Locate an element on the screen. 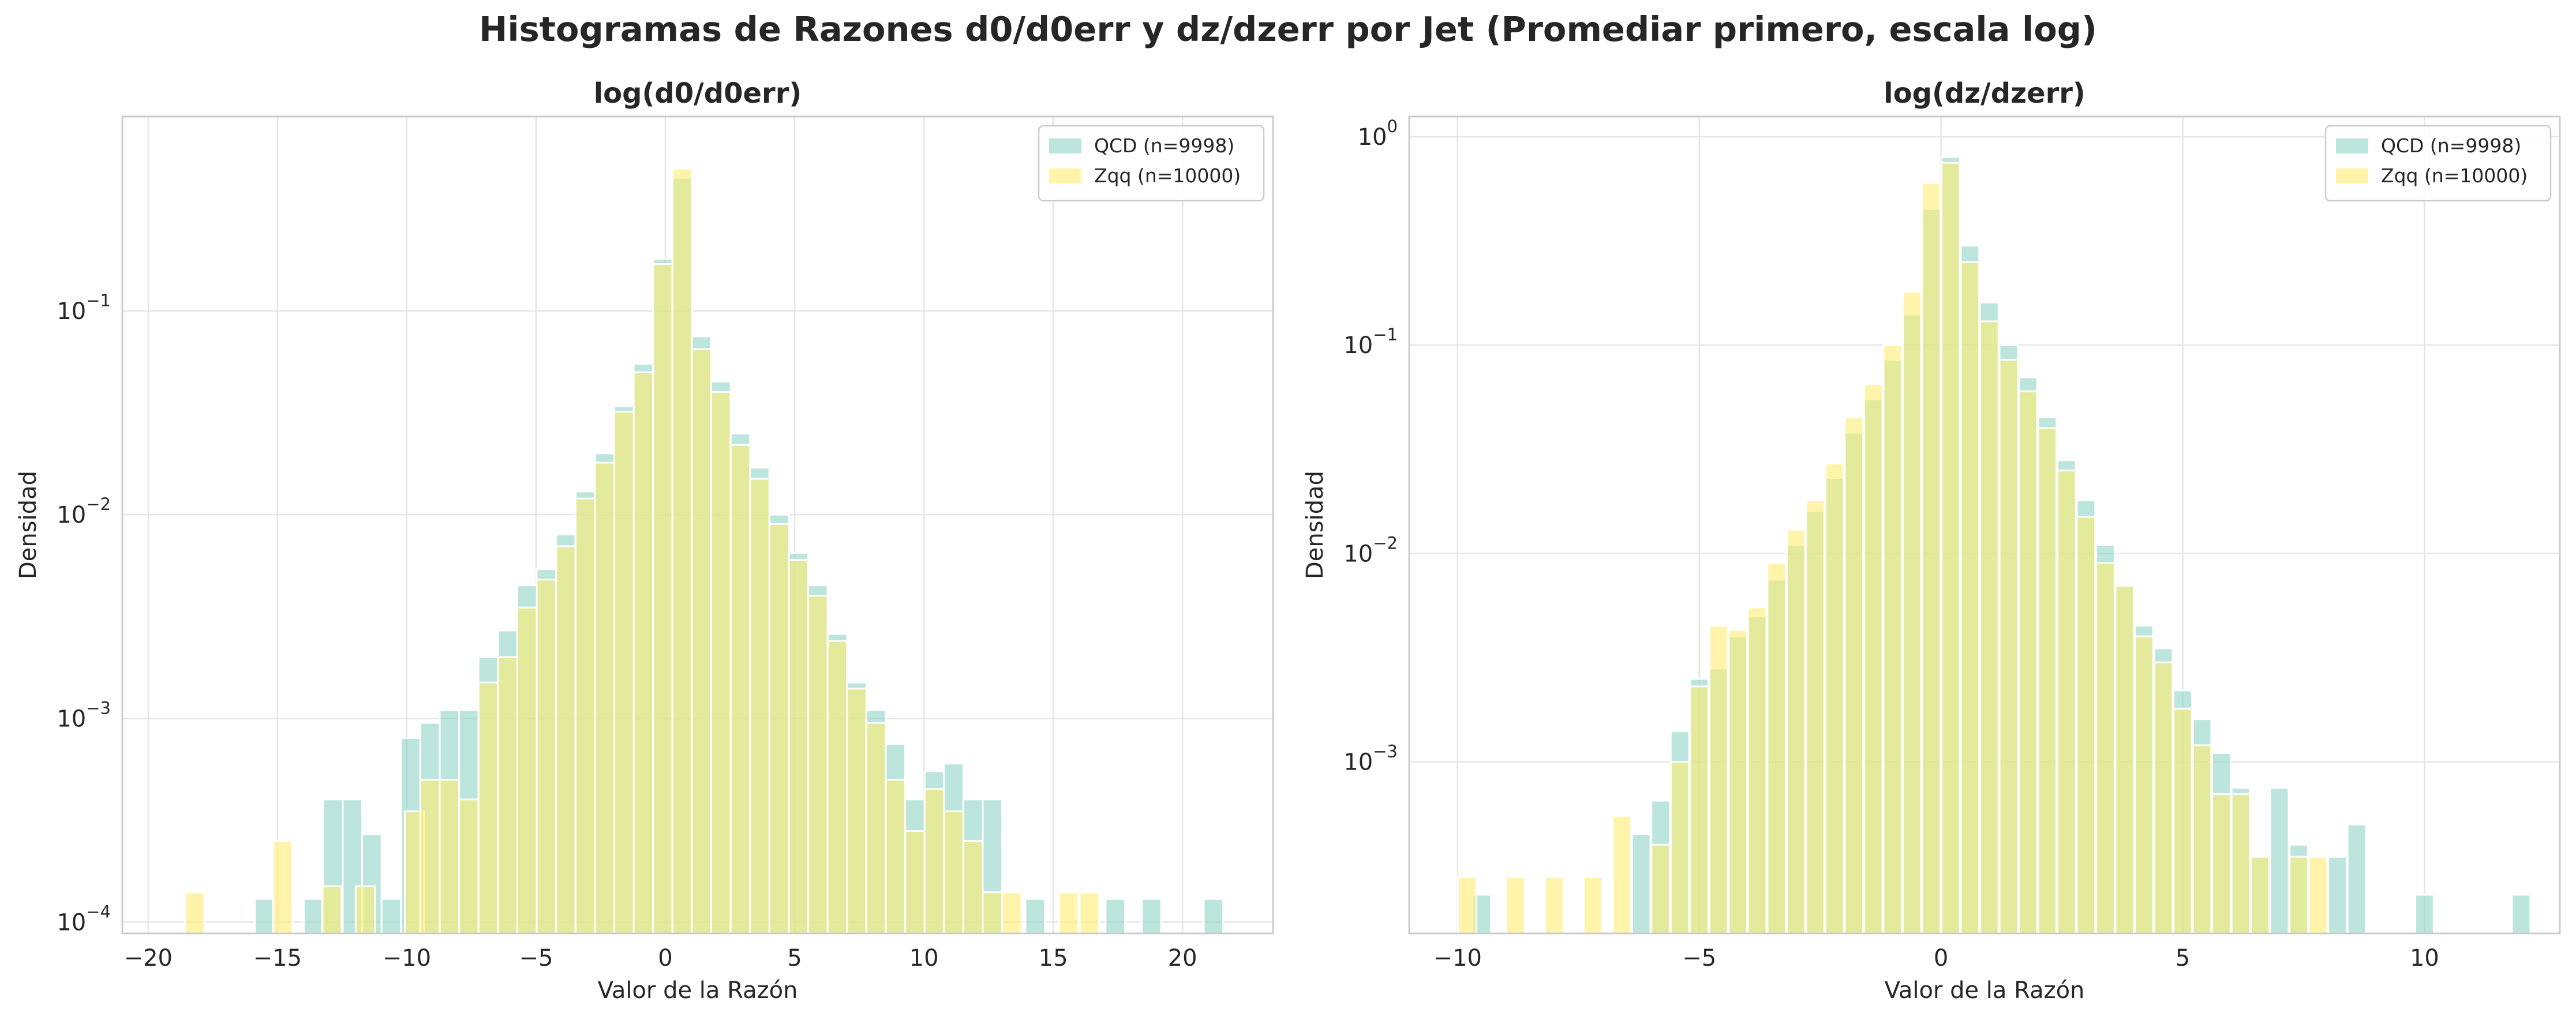 The image size is (2576, 1024). y-axis-label: Densidad is located at coordinates (1315, 525).